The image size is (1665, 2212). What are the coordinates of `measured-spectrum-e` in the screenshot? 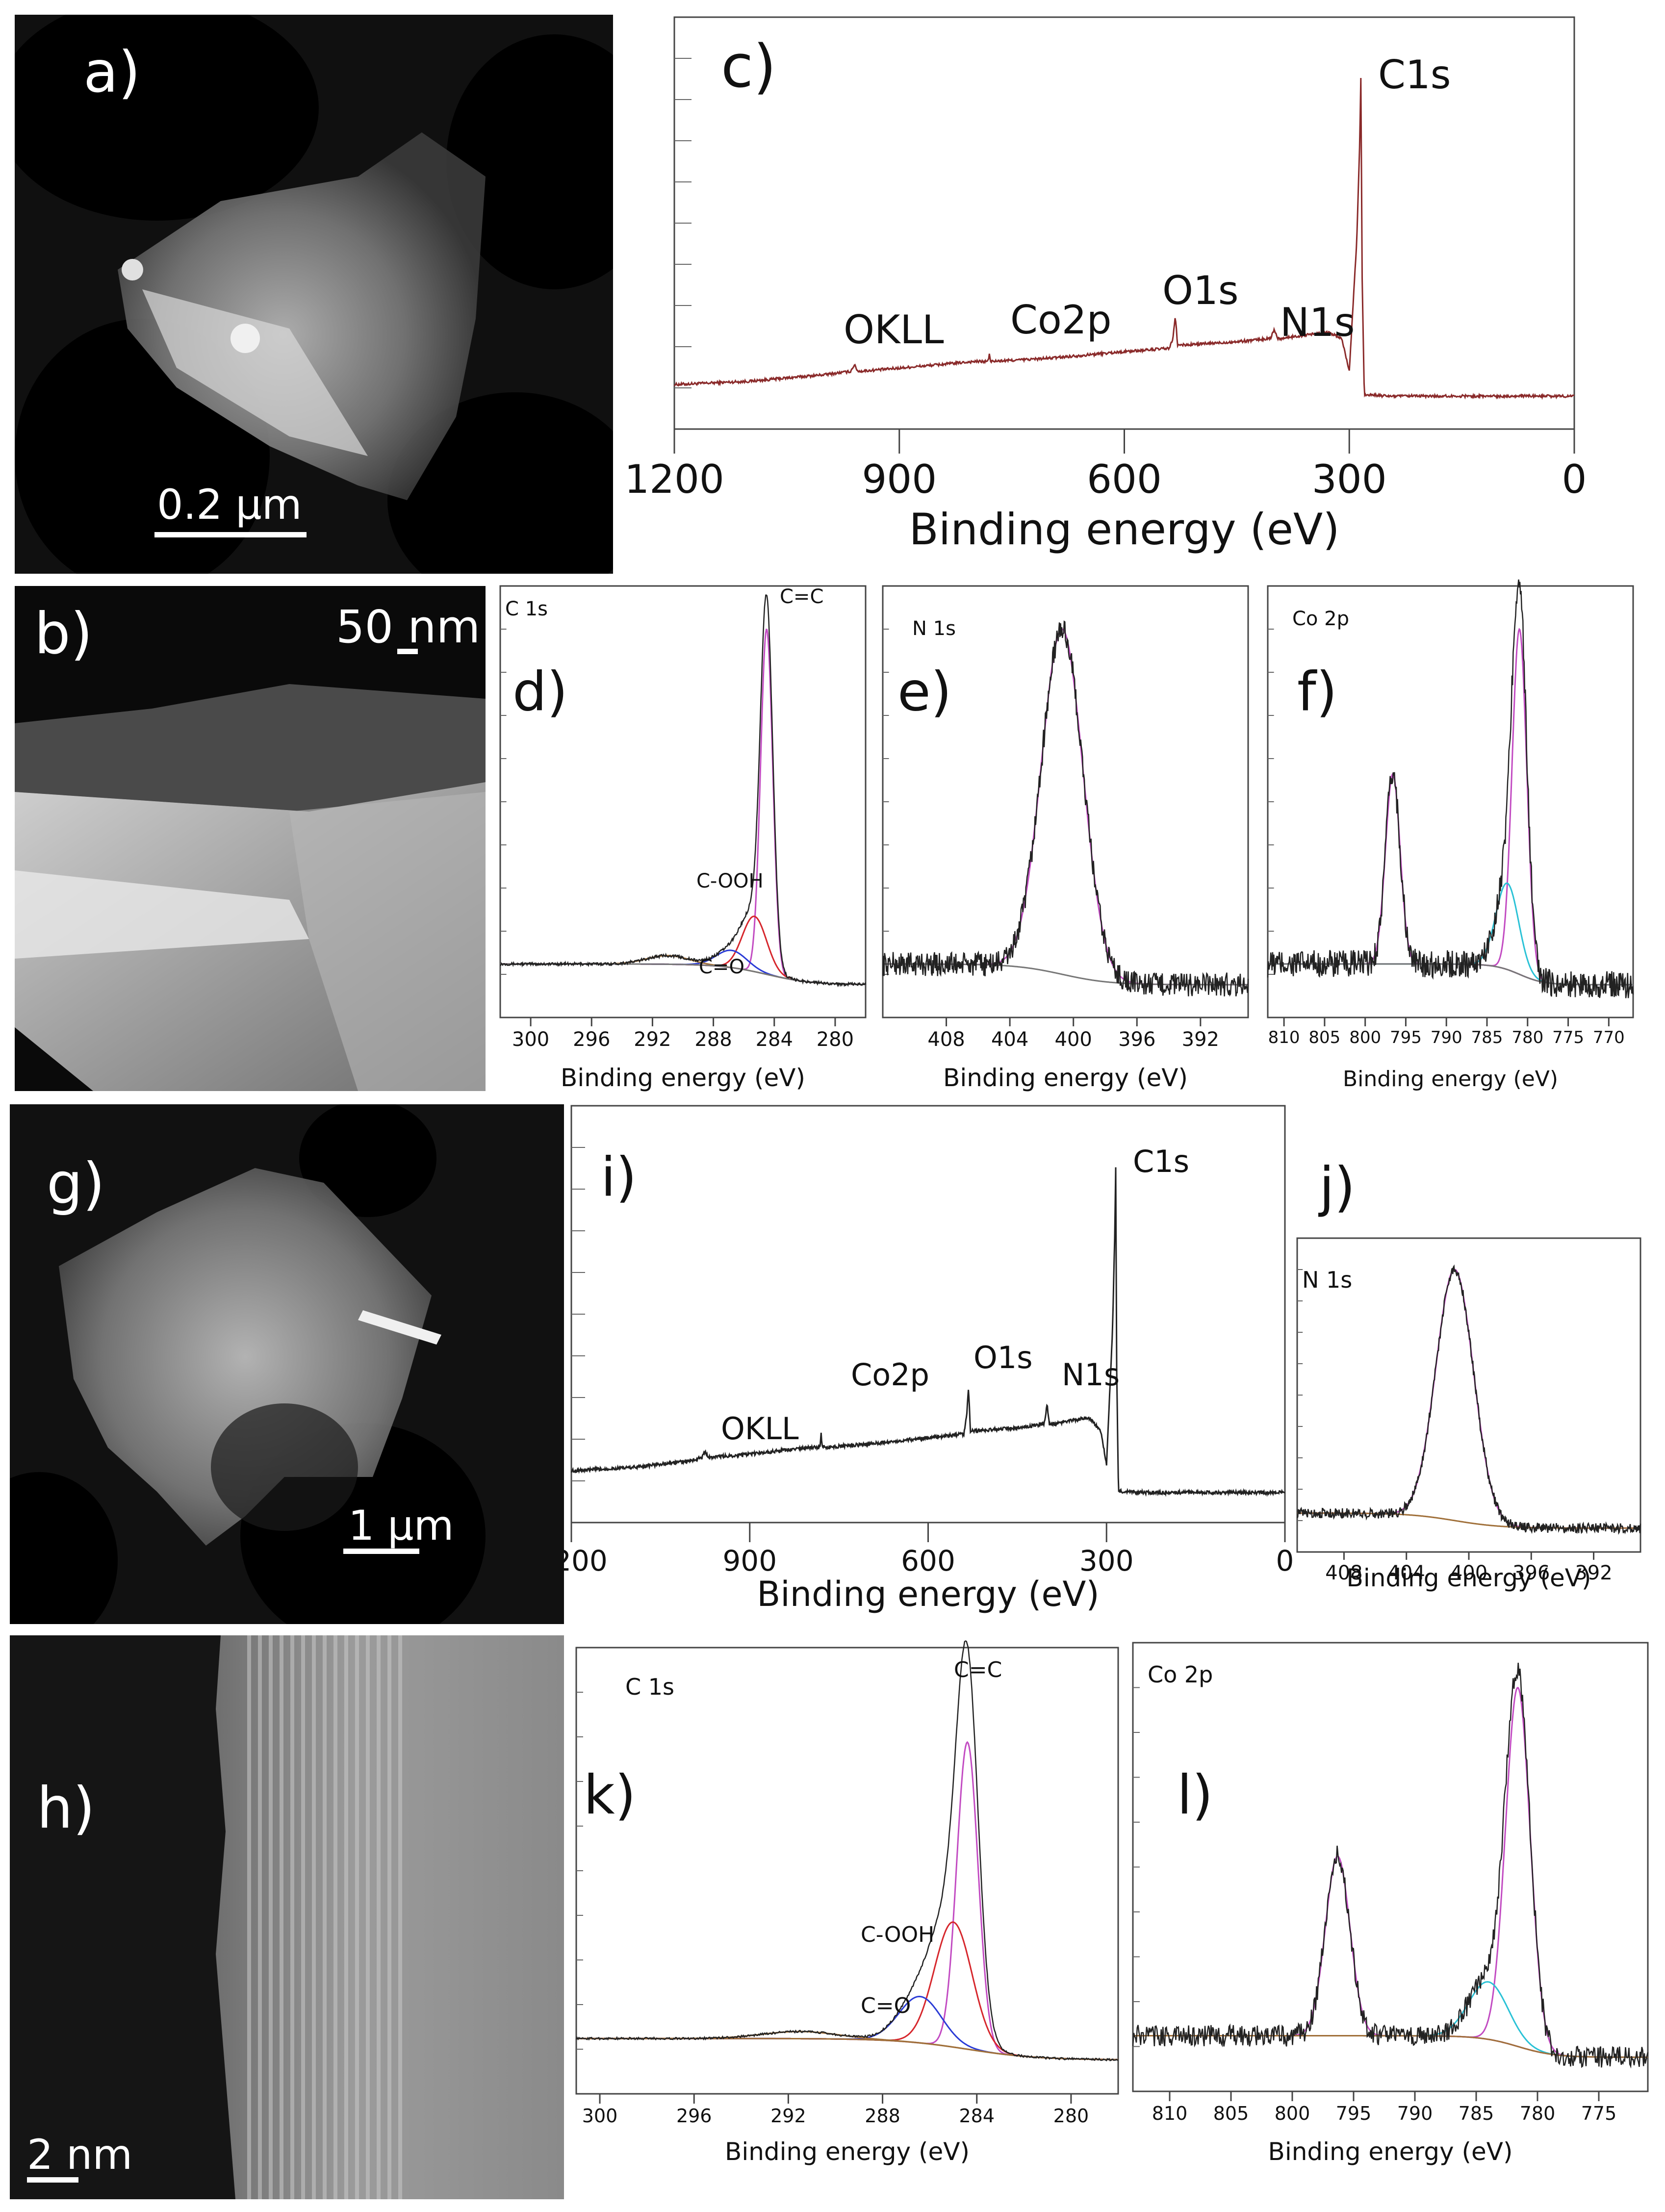 It's located at (1065, 808).